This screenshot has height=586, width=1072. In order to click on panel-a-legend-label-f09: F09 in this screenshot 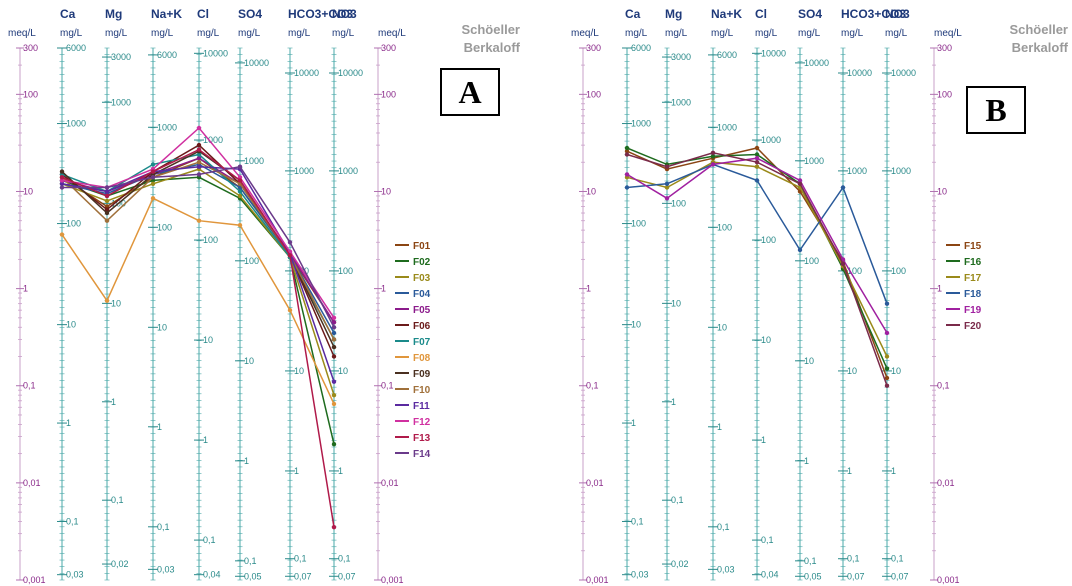, I will do `click(422, 374)`.